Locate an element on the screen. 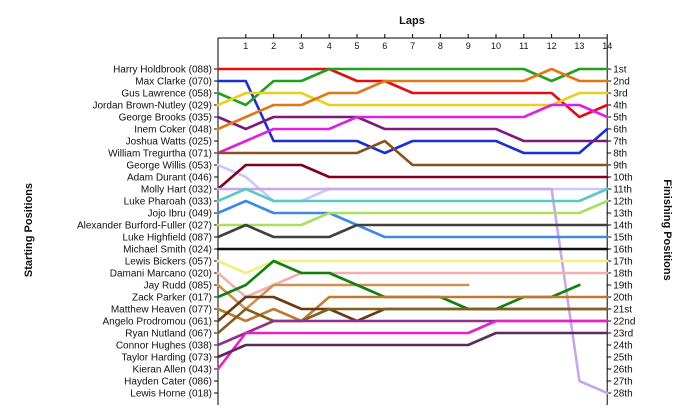  lap-tick-label: 10 is located at coordinates (496, 46).